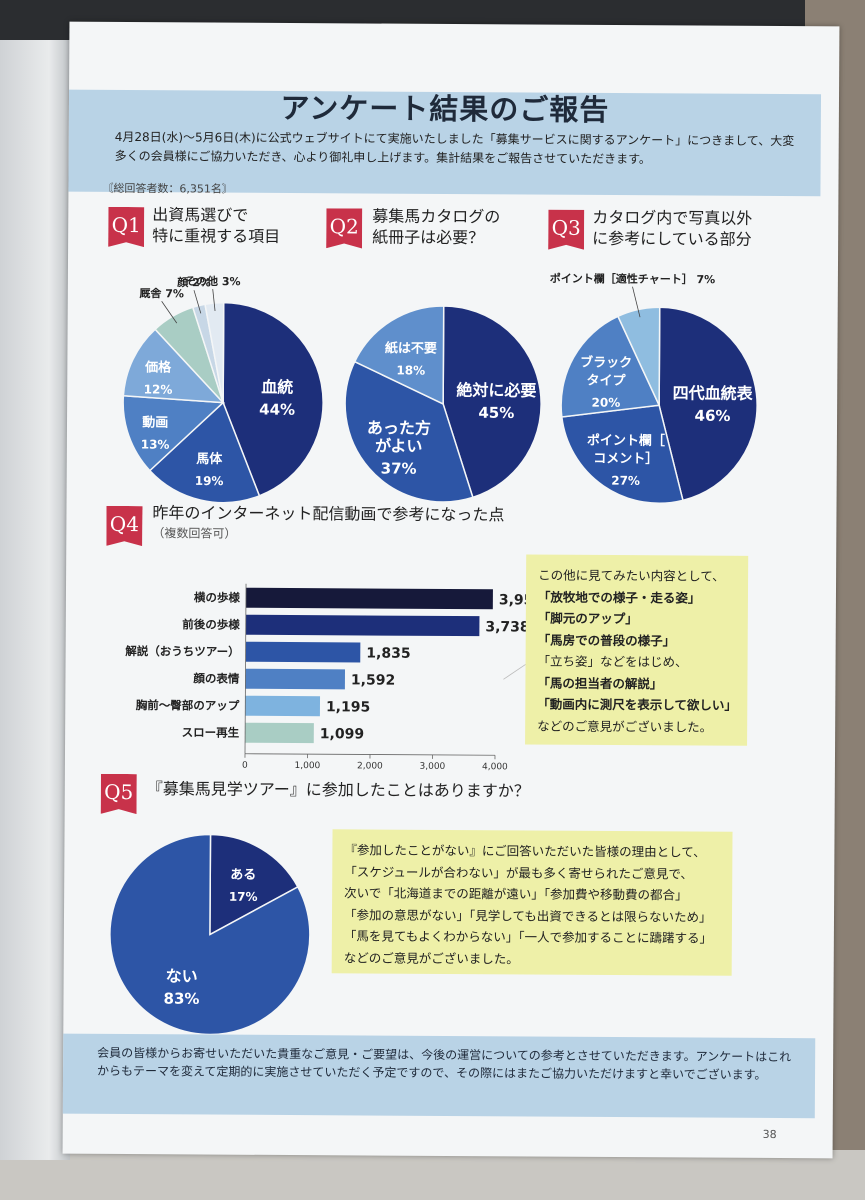  I want to click on q2-slice-label-0: 絶対に必要, so click(496, 390).